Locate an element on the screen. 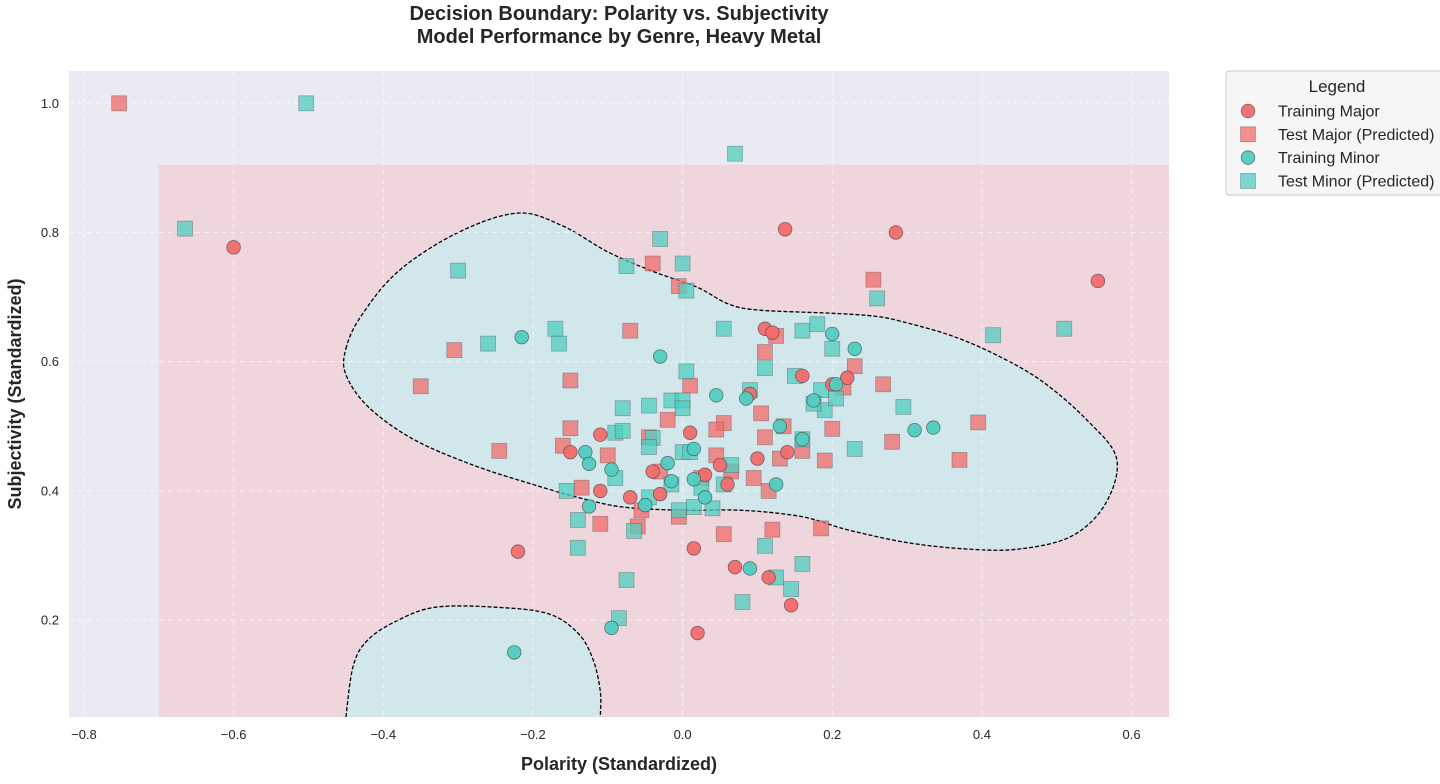 The width and height of the screenshot is (1440, 784). x-tick-label: 0.2 is located at coordinates (832, 734).